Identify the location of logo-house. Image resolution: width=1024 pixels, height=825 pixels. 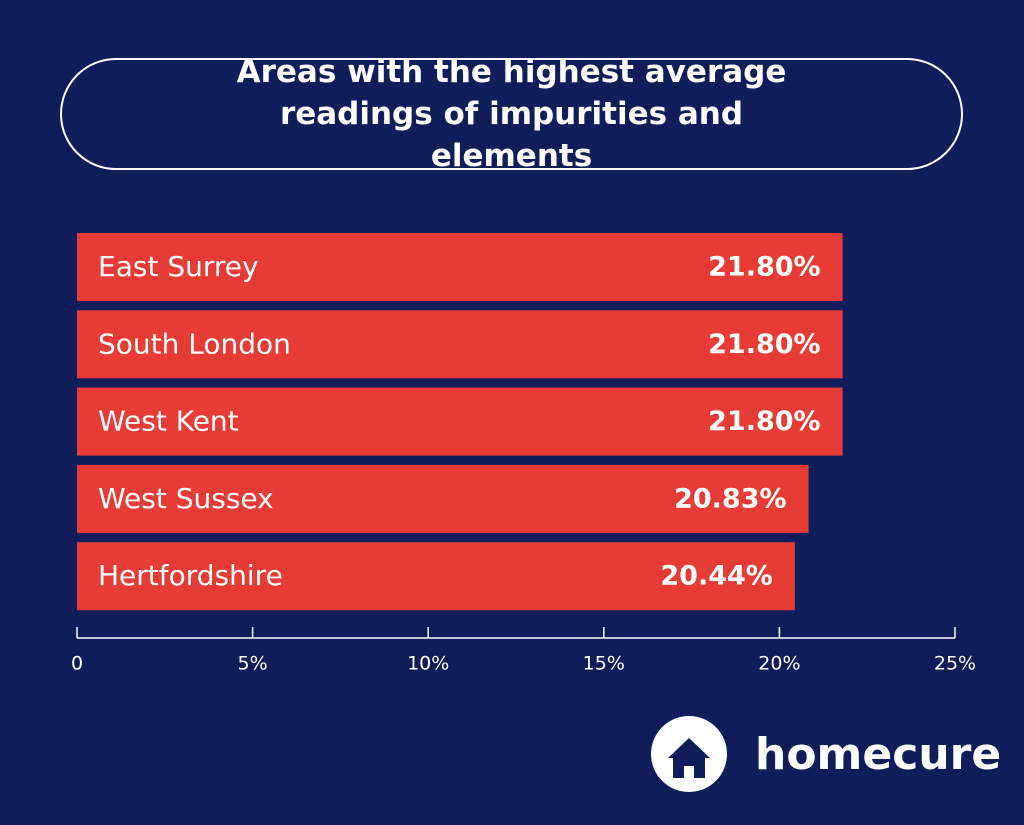
(689, 758).